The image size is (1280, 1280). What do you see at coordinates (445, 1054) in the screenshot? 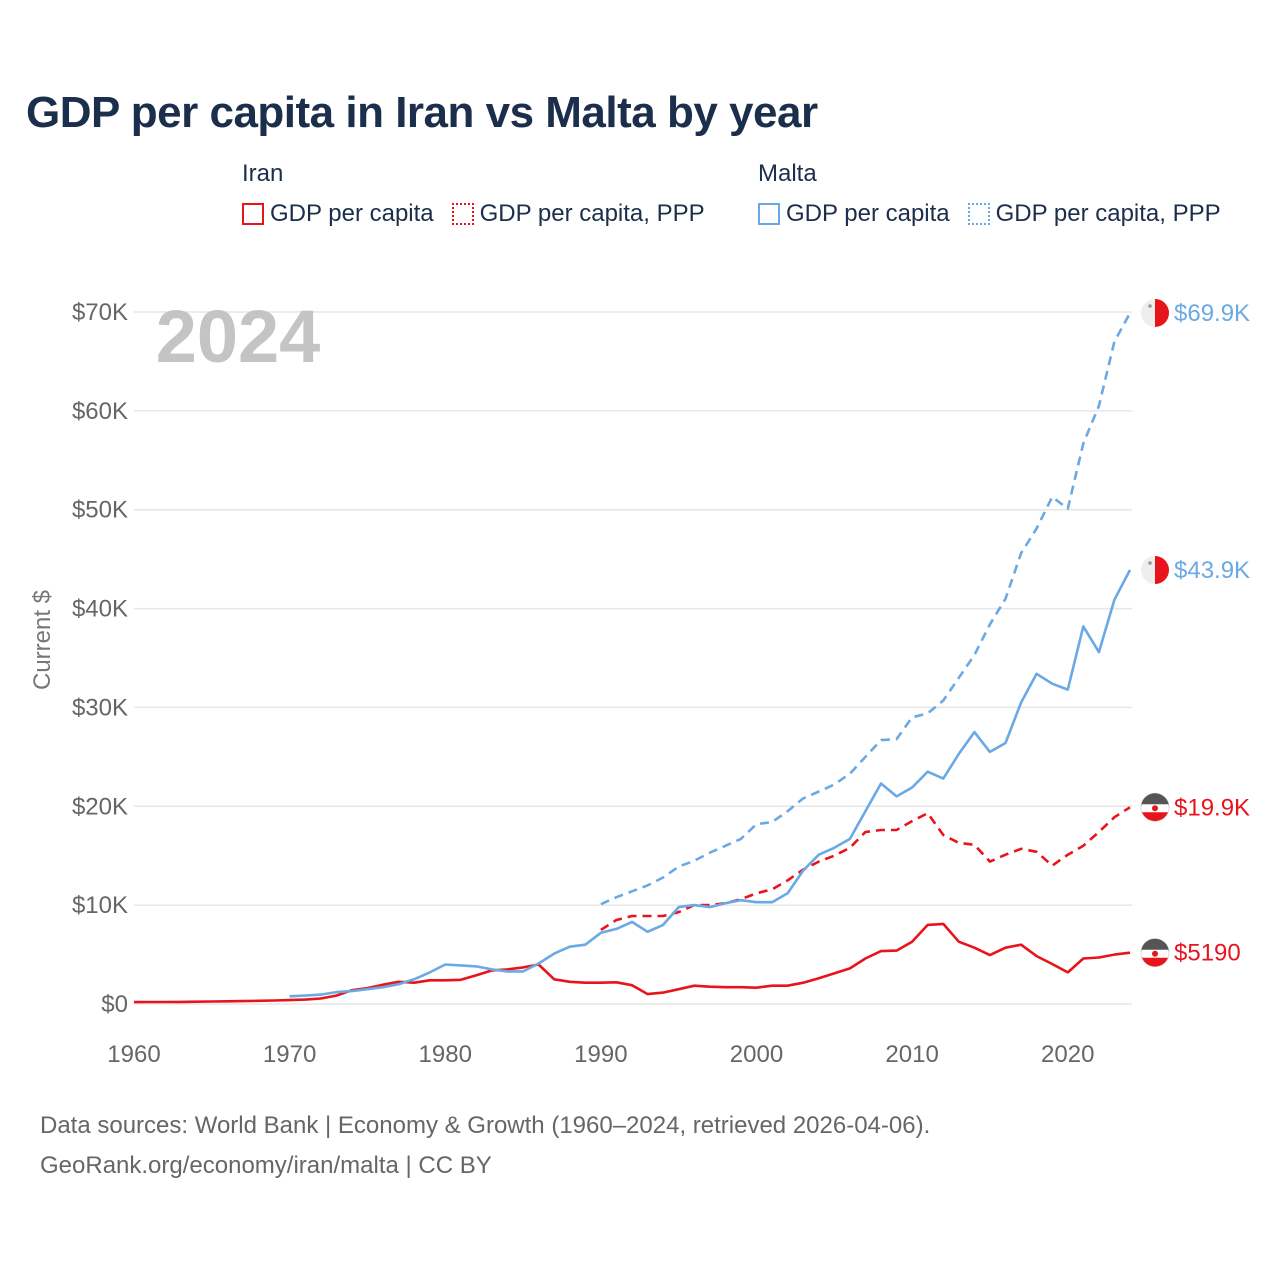
I see `x-tick-label: 1980` at bounding box center [445, 1054].